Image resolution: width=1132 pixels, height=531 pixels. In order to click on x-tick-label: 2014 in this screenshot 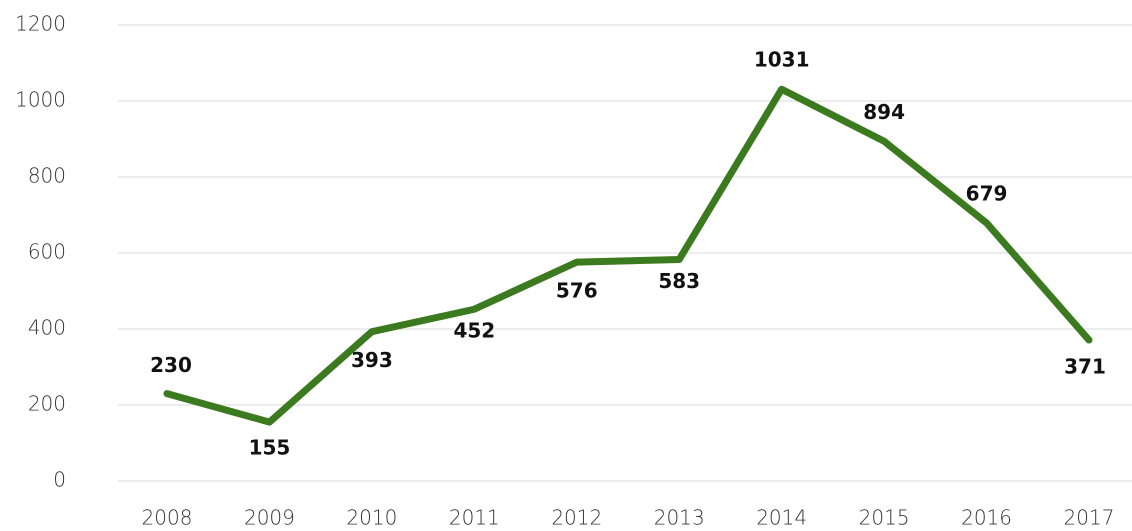, I will do `click(781, 518)`.